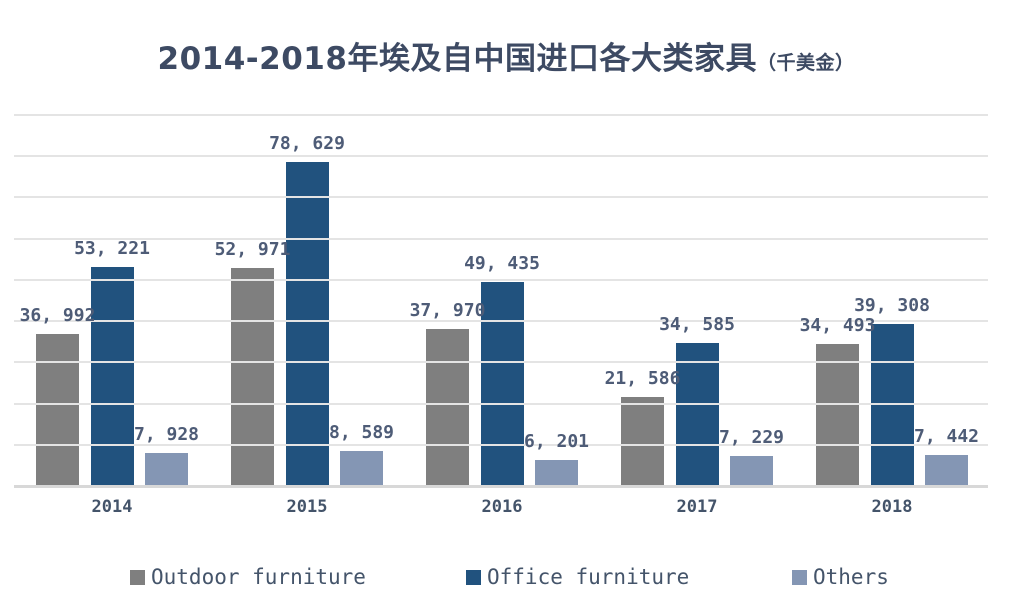 The height and width of the screenshot is (613, 1012). I want to click on data-label: 78, 629, so click(307, 143).